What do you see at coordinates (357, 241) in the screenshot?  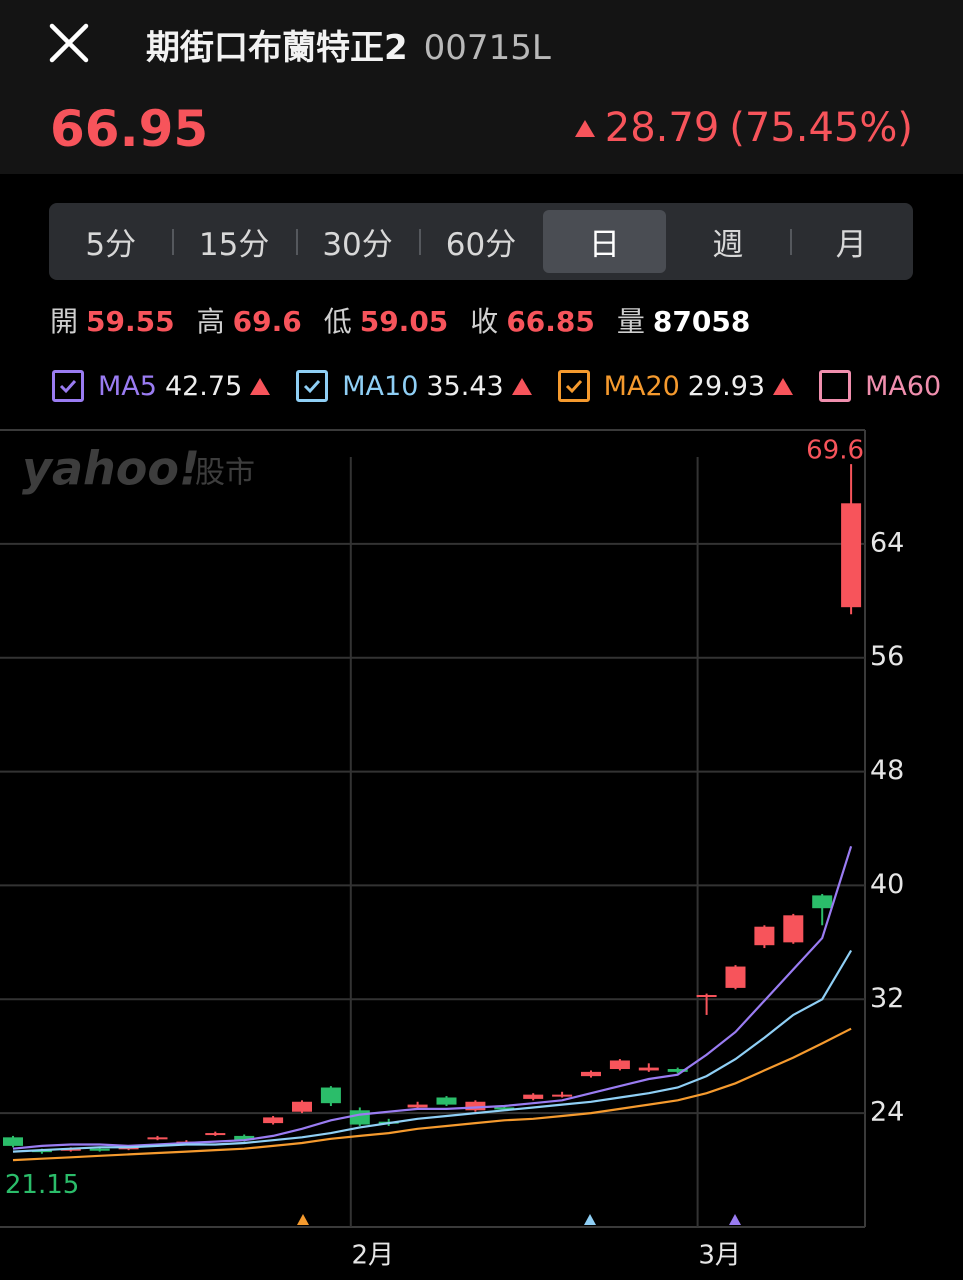 I see `period-tab: 30分` at bounding box center [357, 241].